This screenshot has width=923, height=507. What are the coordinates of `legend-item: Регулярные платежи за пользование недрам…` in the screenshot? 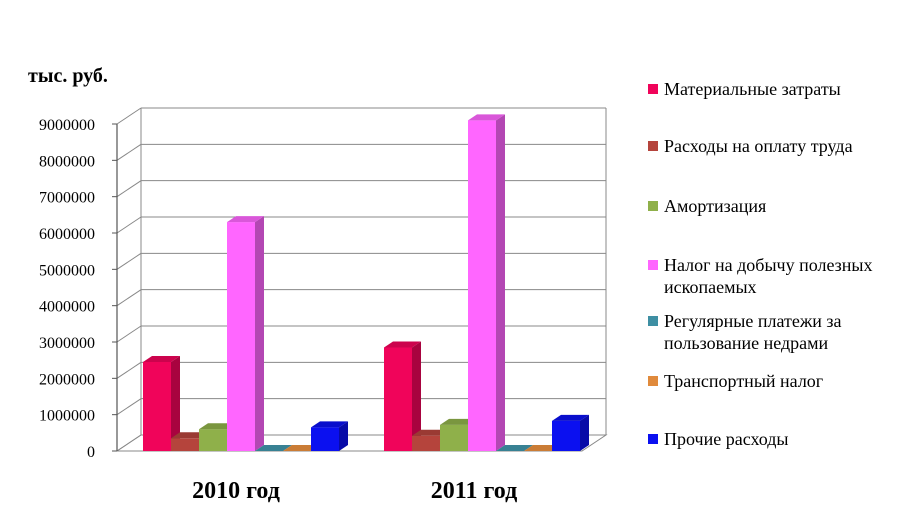 It's located at (783, 332).